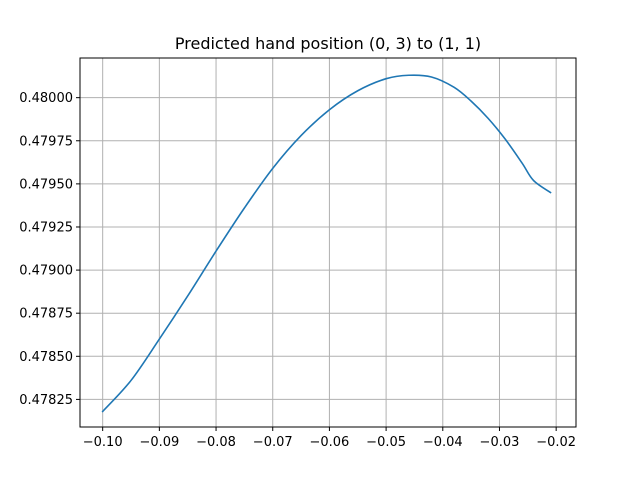 The height and width of the screenshot is (480, 640). What do you see at coordinates (273, 442) in the screenshot?
I see `x-tick-label: −0.07` at bounding box center [273, 442].